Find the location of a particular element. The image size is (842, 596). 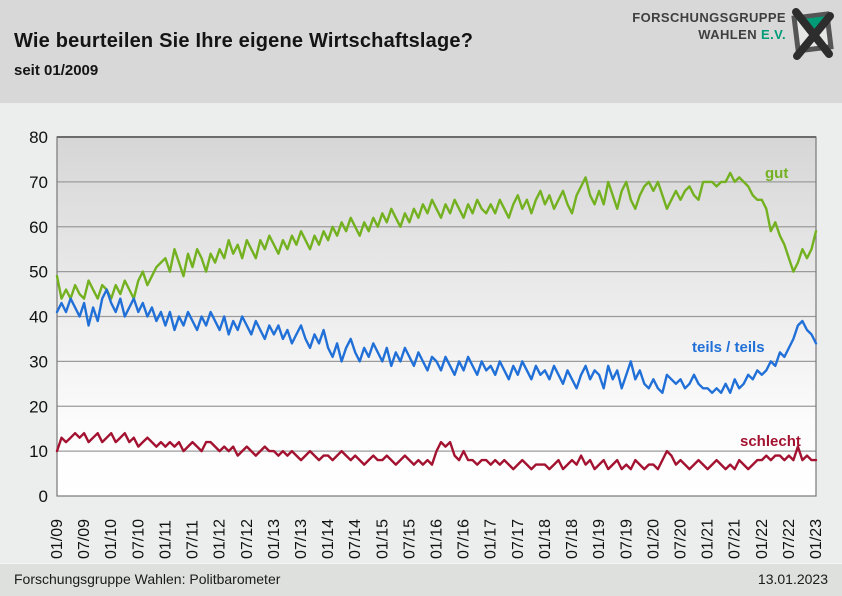

y-tick-label-10: 10 is located at coordinates (38, 451).